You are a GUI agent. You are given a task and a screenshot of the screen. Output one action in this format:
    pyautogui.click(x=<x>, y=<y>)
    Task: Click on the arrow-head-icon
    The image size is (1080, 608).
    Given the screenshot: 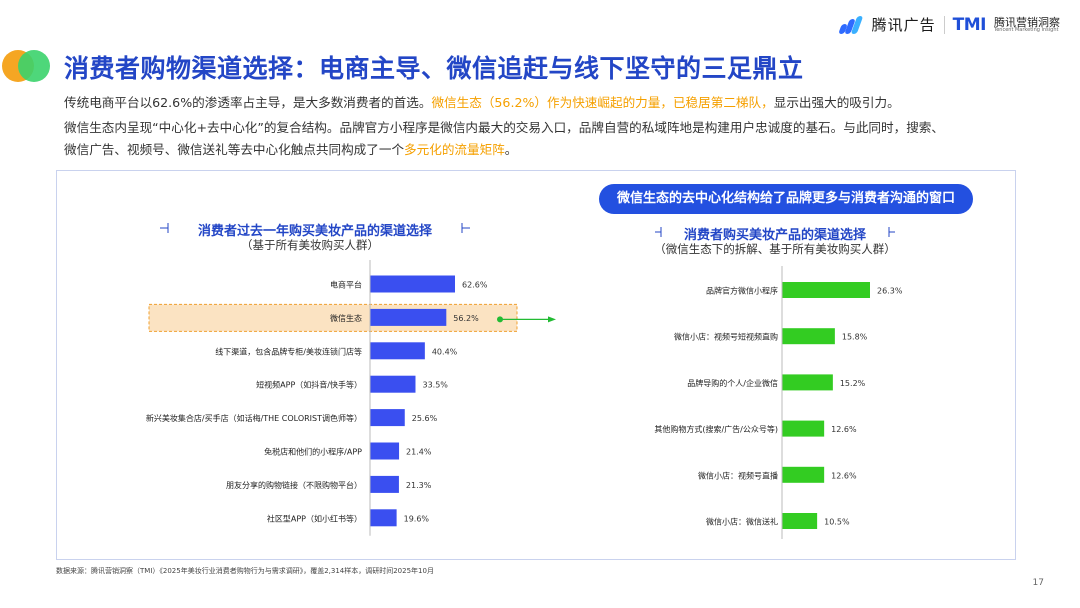 What is the action you would take?
    pyautogui.click(x=552, y=319)
    